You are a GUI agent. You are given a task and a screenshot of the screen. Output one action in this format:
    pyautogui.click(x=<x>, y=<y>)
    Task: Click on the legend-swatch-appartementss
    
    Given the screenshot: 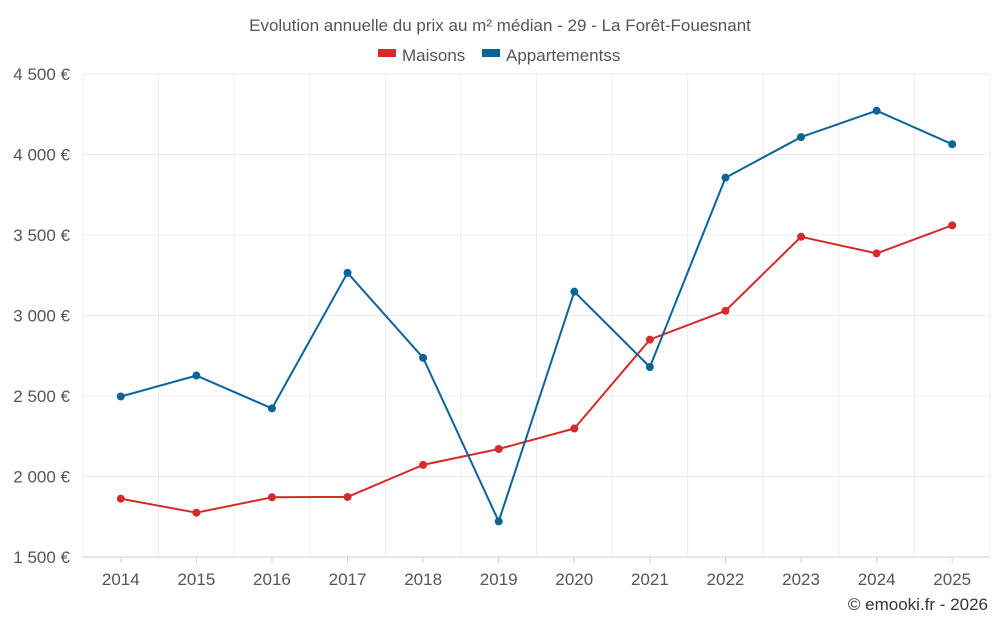 What is the action you would take?
    pyautogui.click(x=491, y=53)
    